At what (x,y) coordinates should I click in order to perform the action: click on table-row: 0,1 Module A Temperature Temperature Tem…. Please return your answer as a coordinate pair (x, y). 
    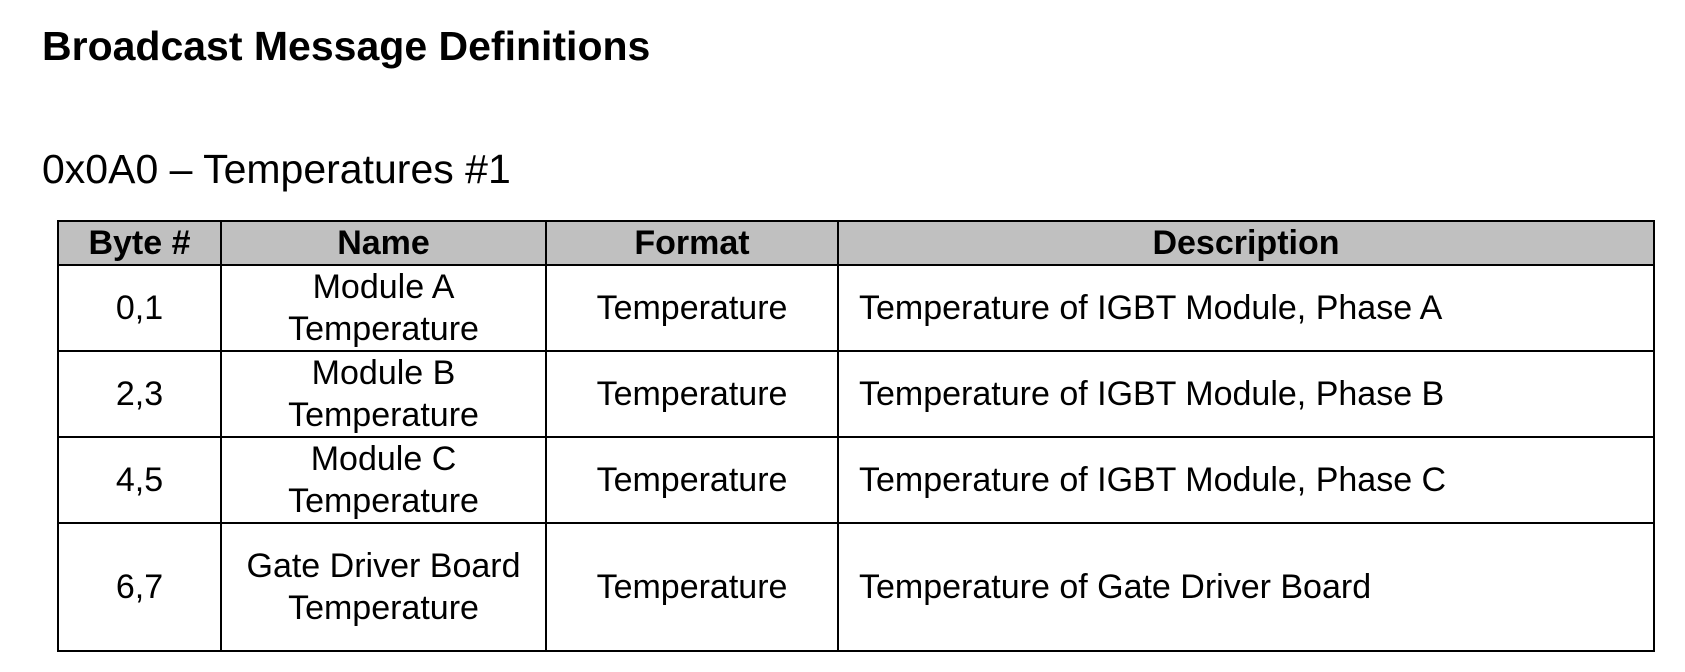
    Looking at the image, I should click on (856, 308).